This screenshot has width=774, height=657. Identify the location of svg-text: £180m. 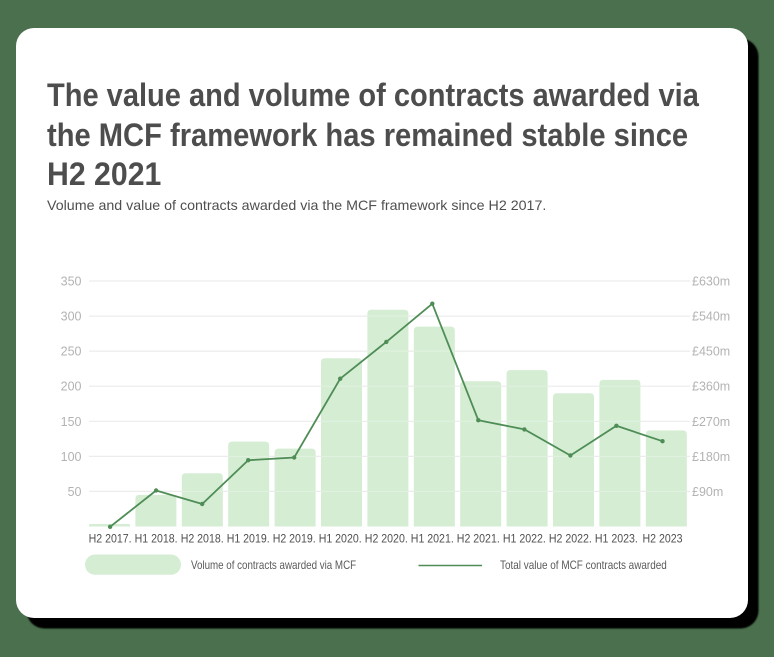
(711, 457).